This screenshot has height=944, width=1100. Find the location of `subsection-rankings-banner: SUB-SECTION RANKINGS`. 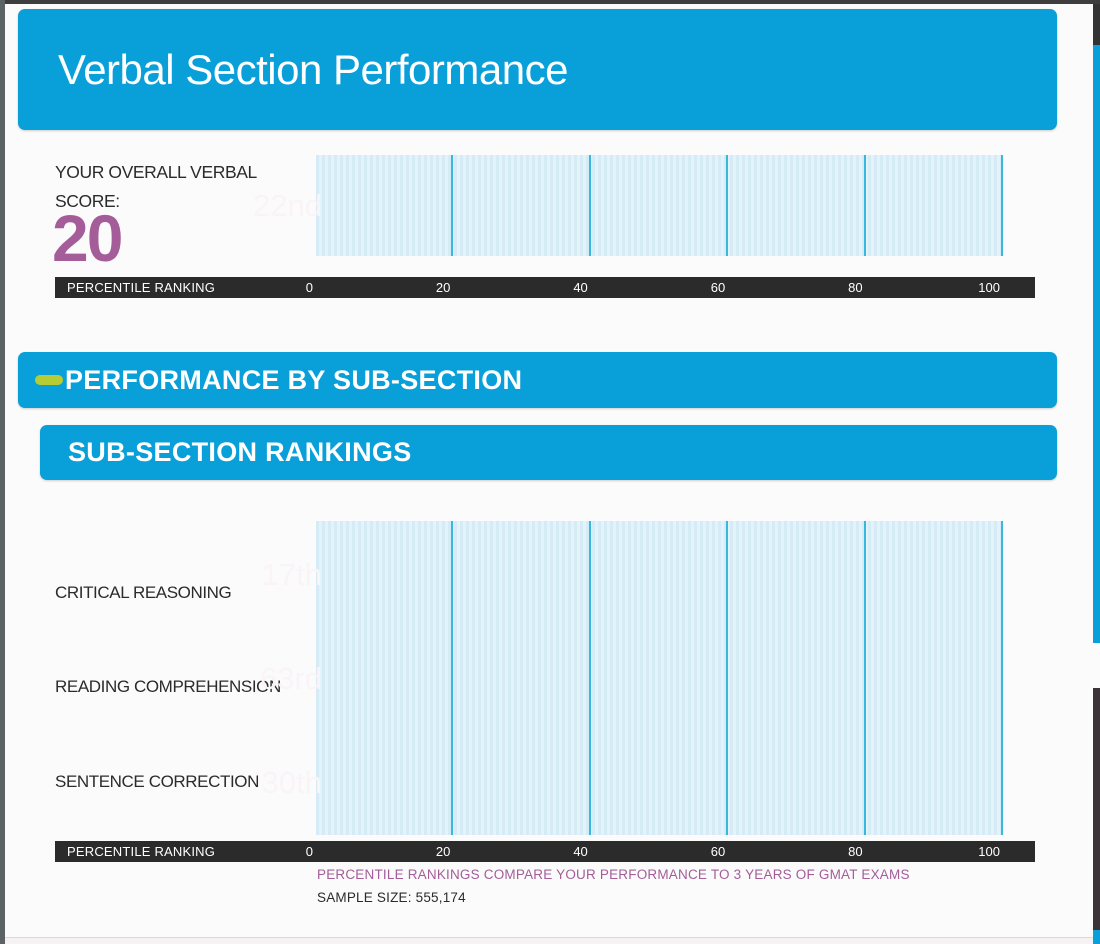

subsection-rankings-banner: SUB-SECTION RANKINGS is located at coordinates (548, 452).